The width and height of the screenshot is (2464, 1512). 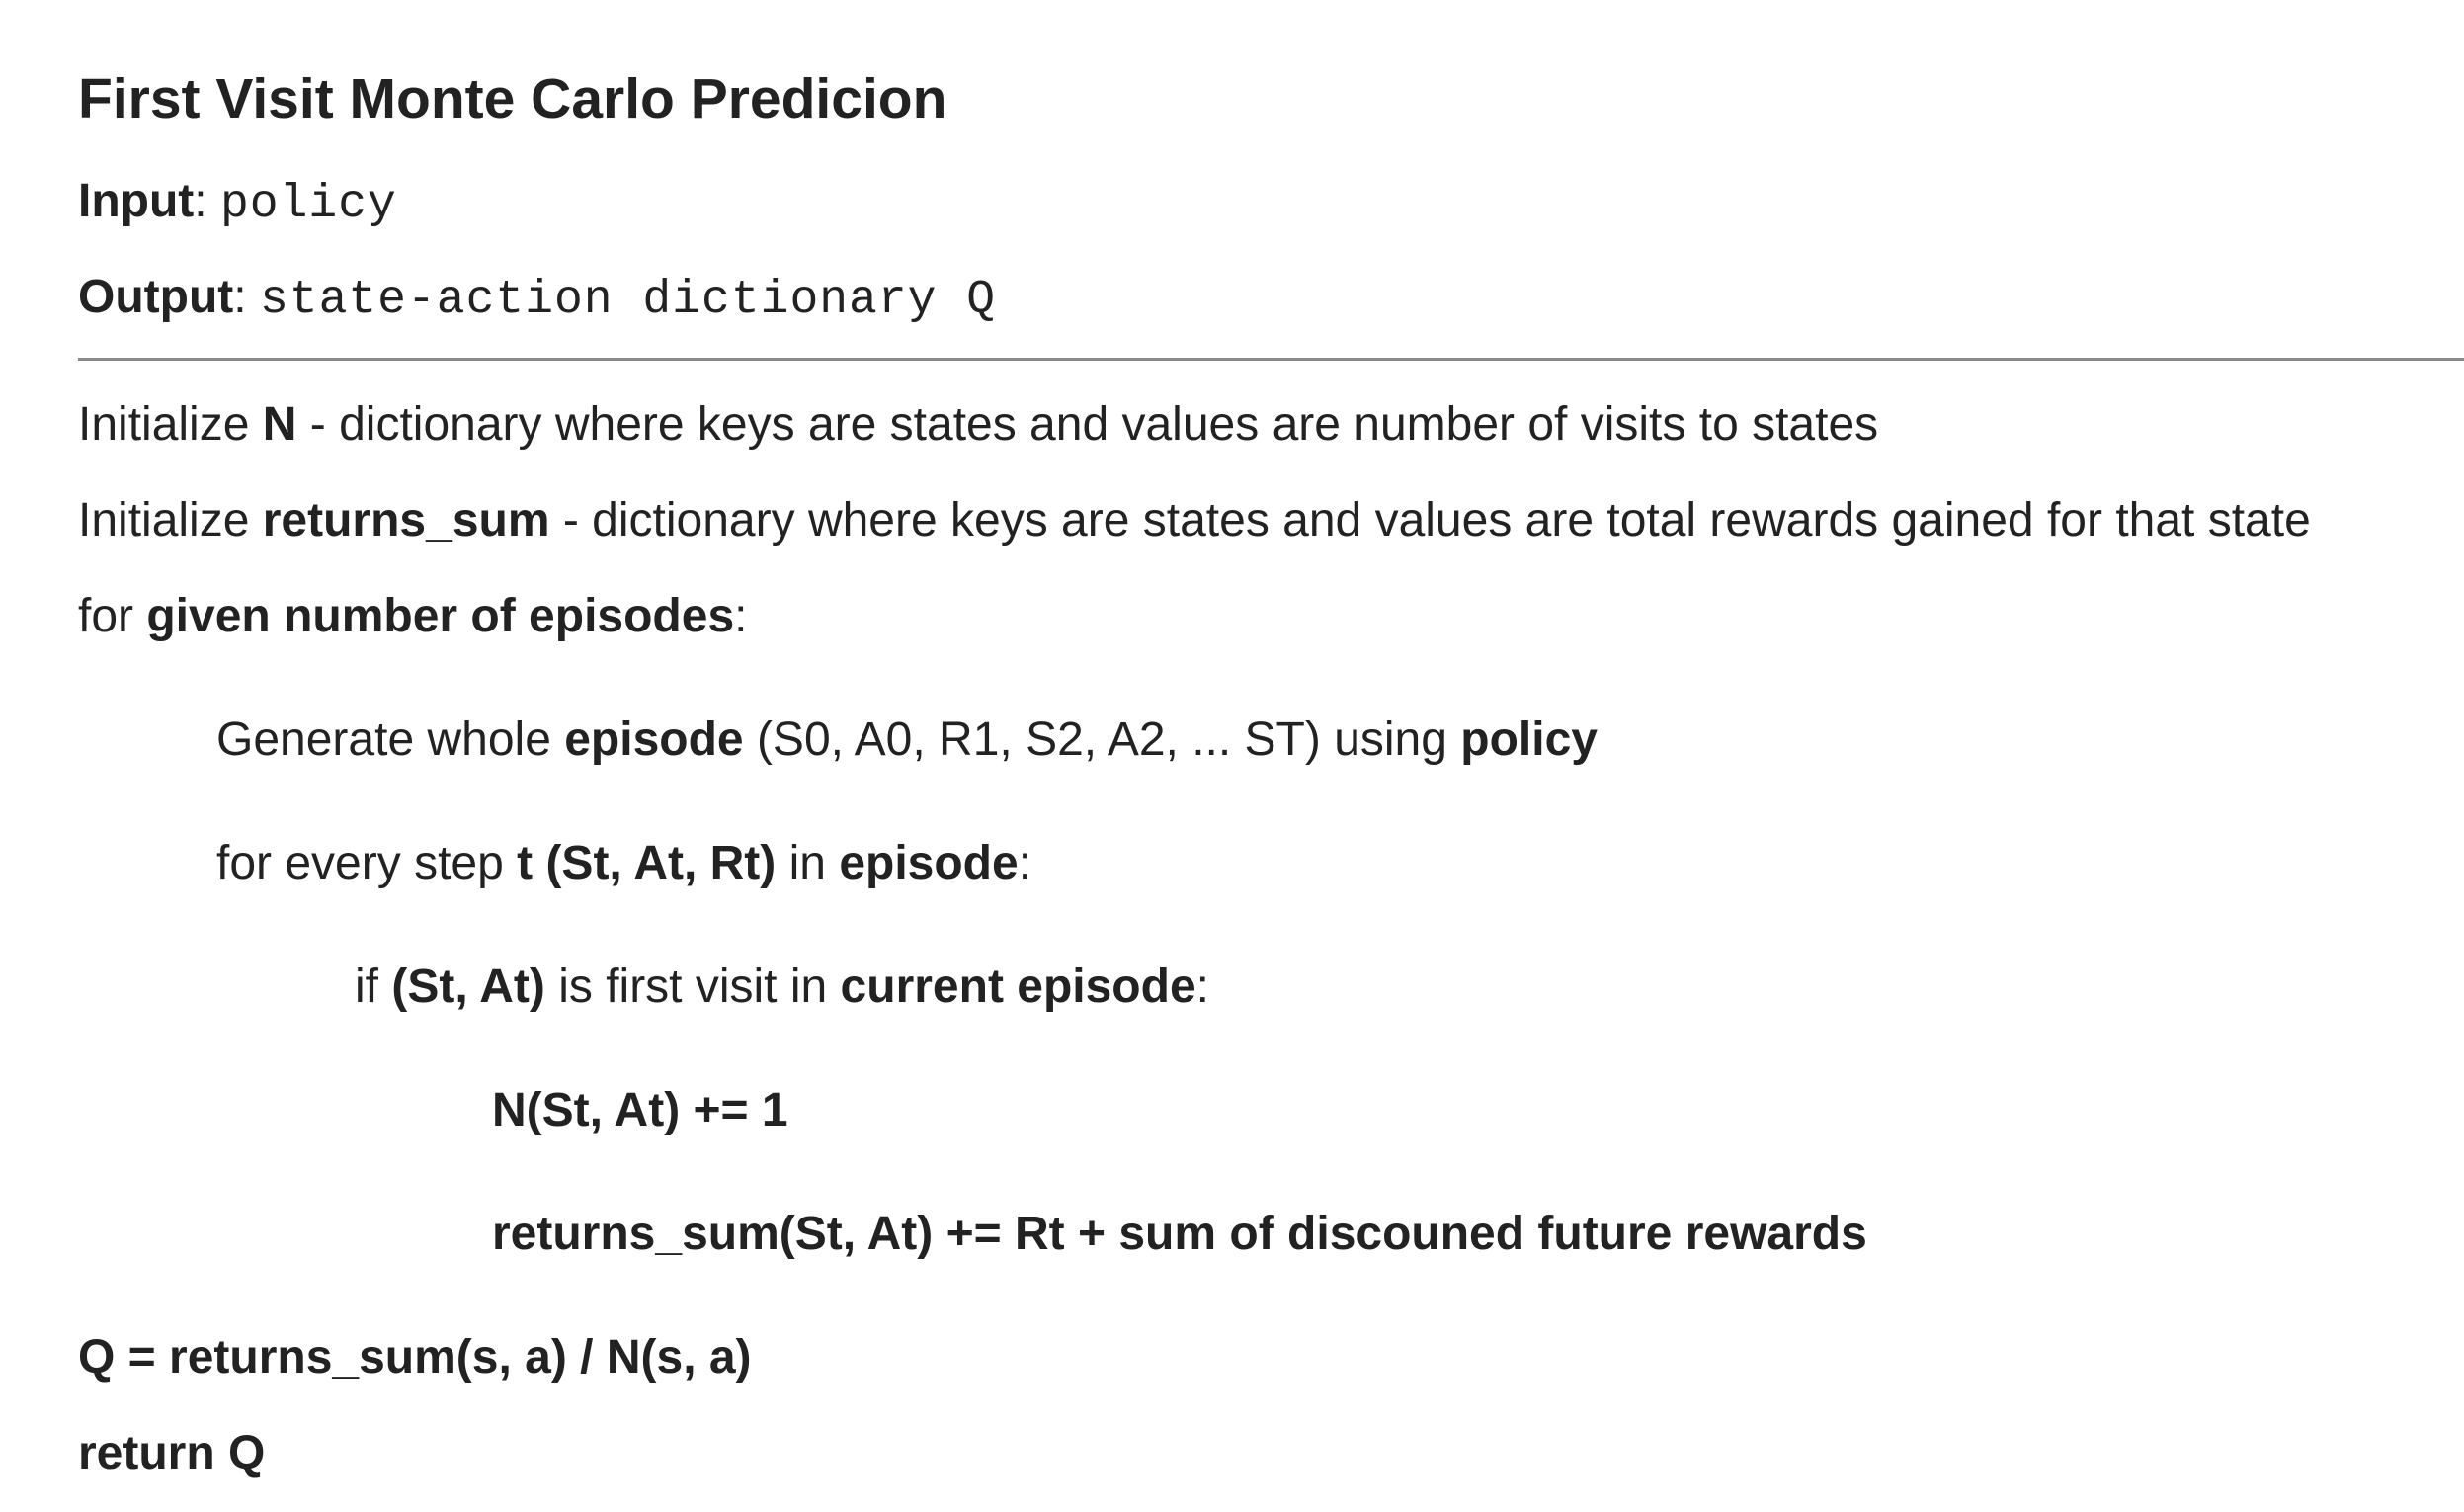 What do you see at coordinates (741, 616) in the screenshot?
I see `for-episodes-suffix: :` at bounding box center [741, 616].